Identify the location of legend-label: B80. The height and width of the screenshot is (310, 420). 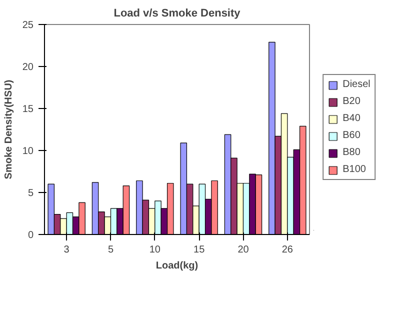
(352, 152).